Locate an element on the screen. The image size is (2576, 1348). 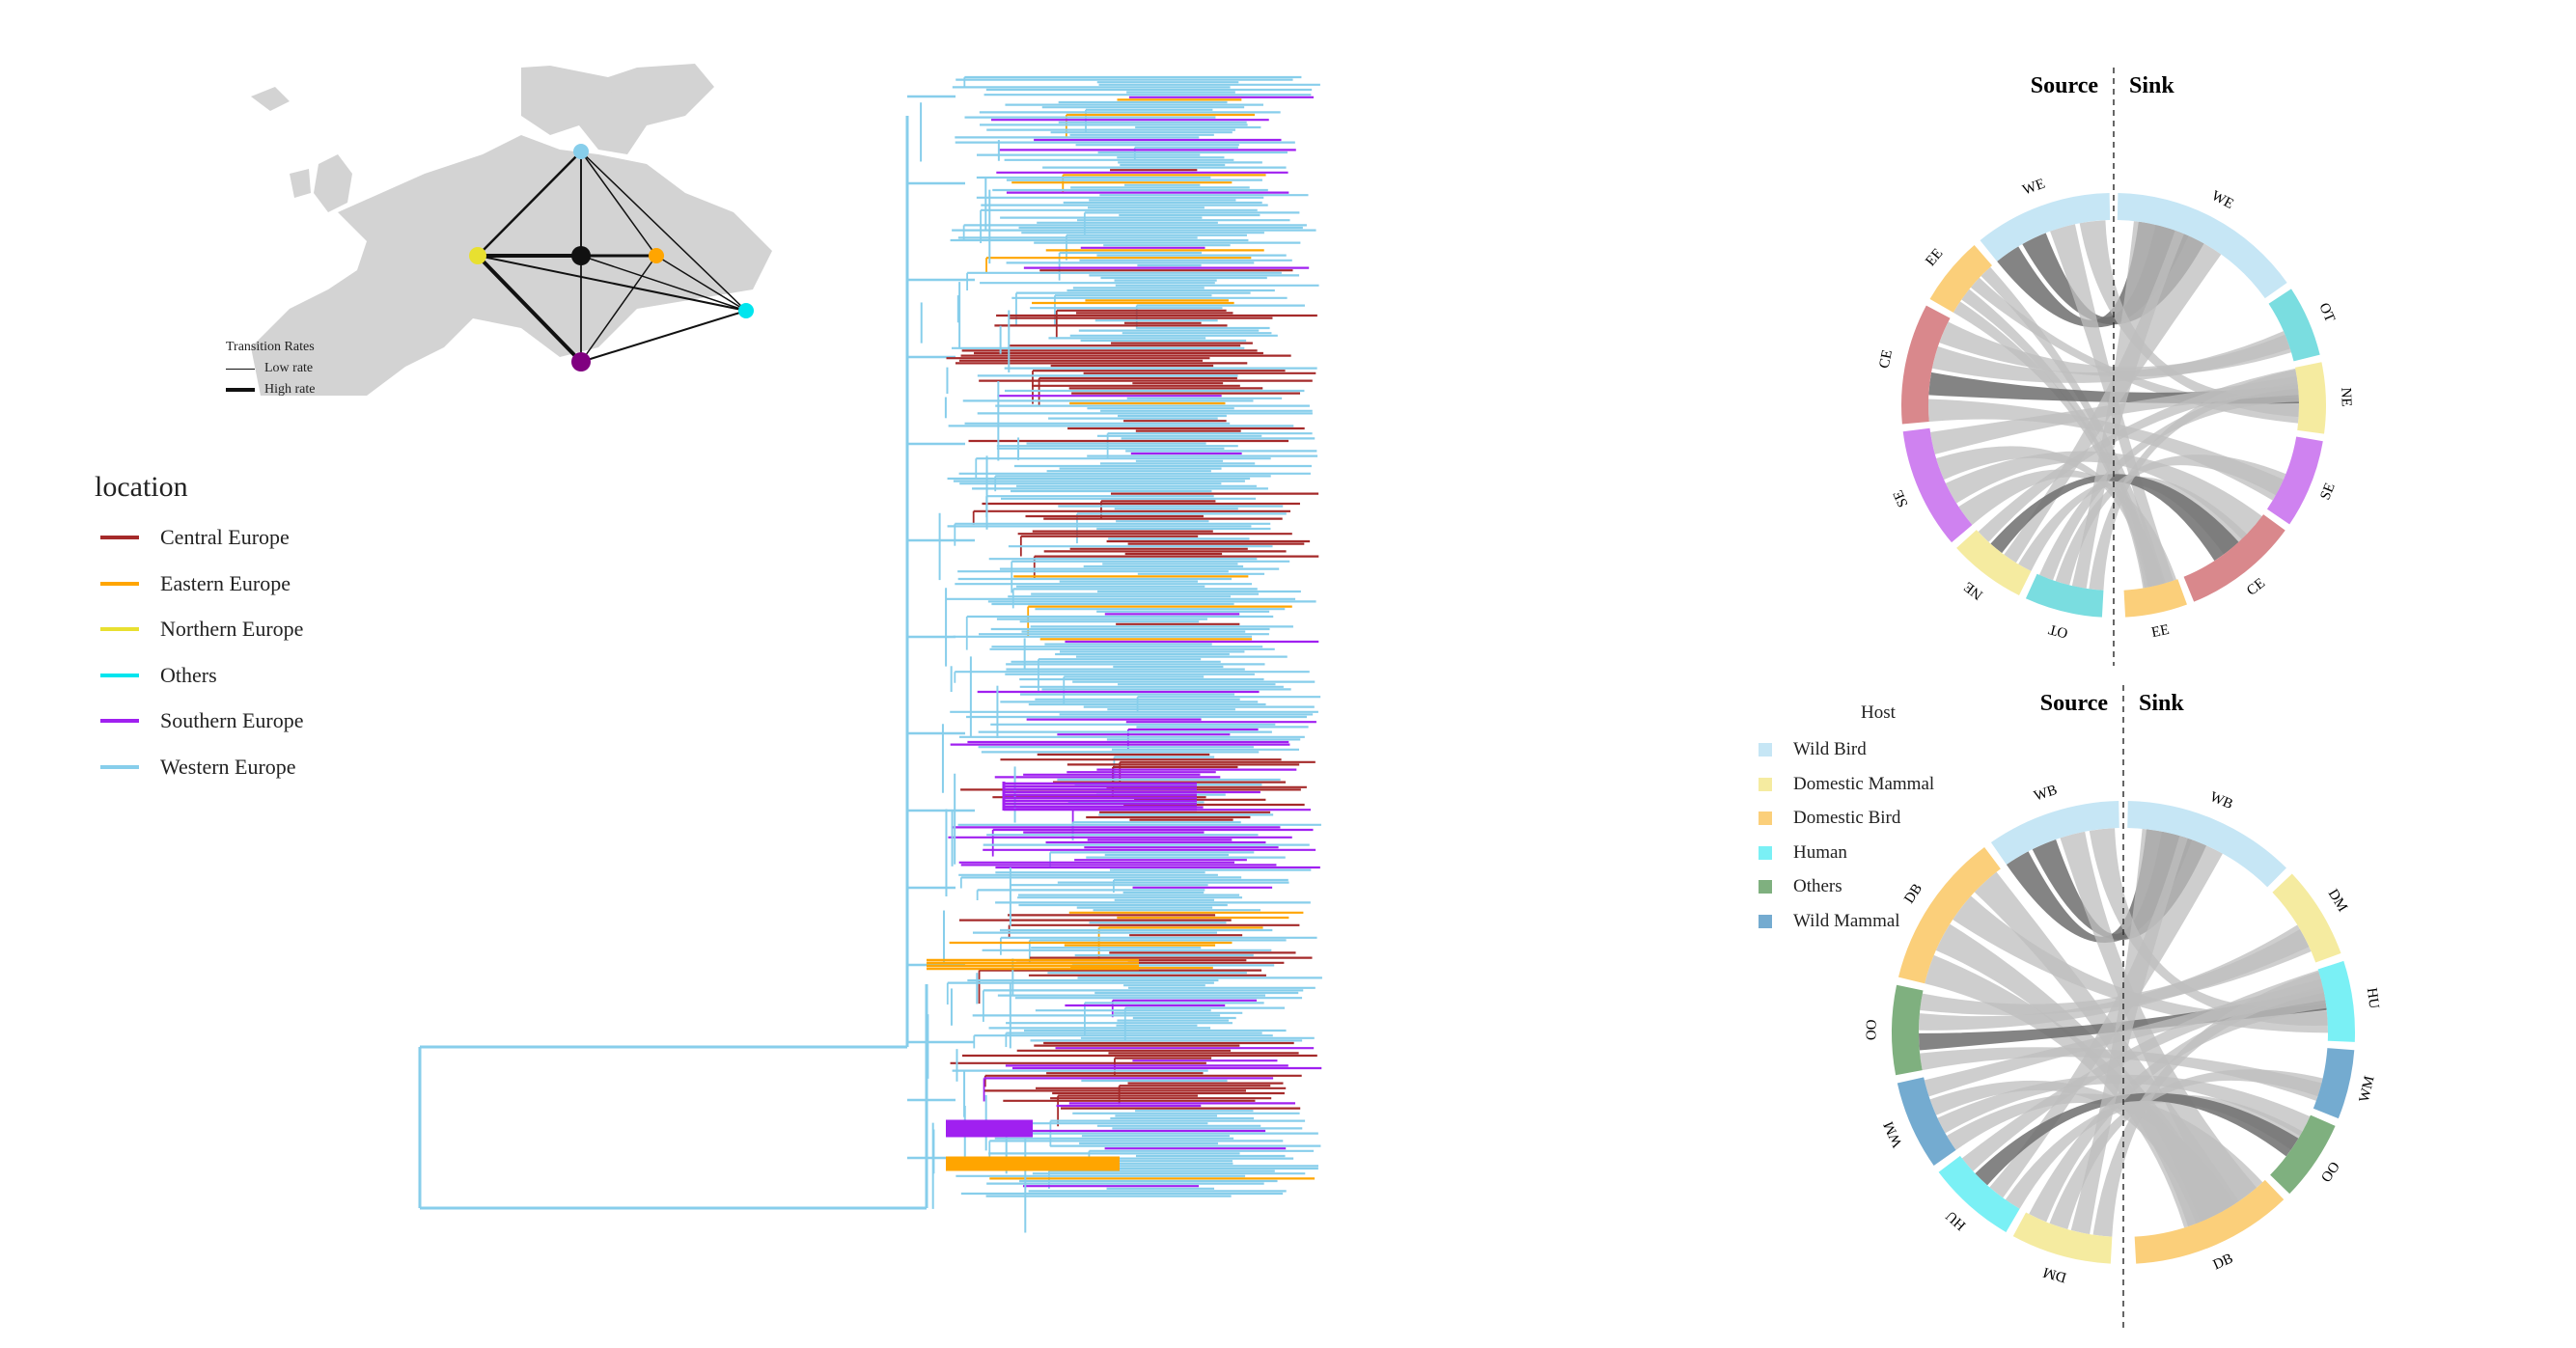
source-segment-label: DB is located at coordinates (1913, 893).